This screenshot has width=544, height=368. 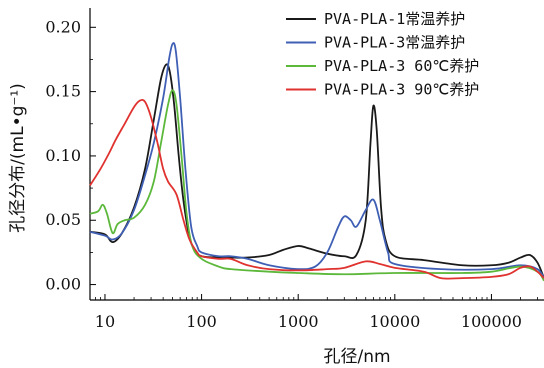 I want to click on x-tick-label: 100000, so click(x=491, y=321).